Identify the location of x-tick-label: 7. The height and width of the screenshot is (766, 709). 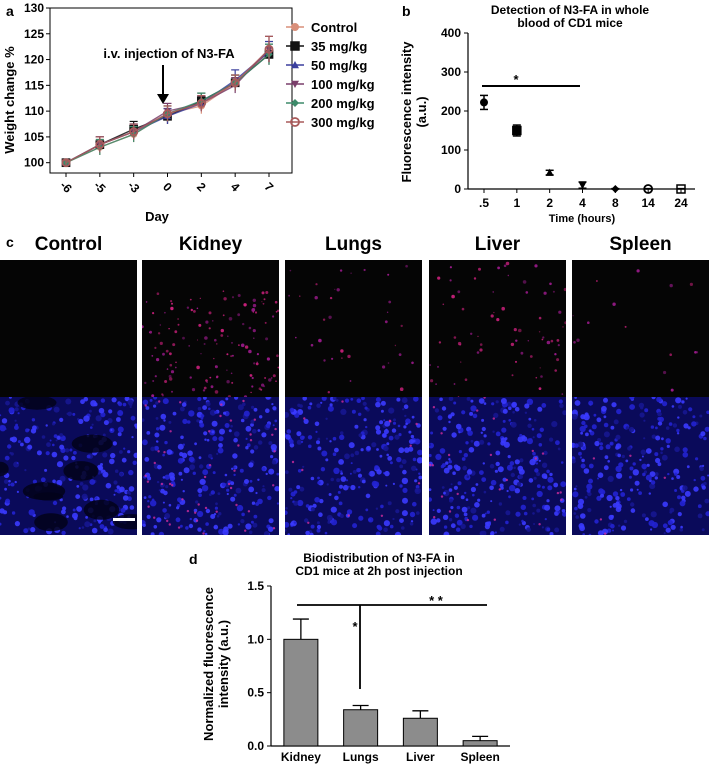
(269, 187).